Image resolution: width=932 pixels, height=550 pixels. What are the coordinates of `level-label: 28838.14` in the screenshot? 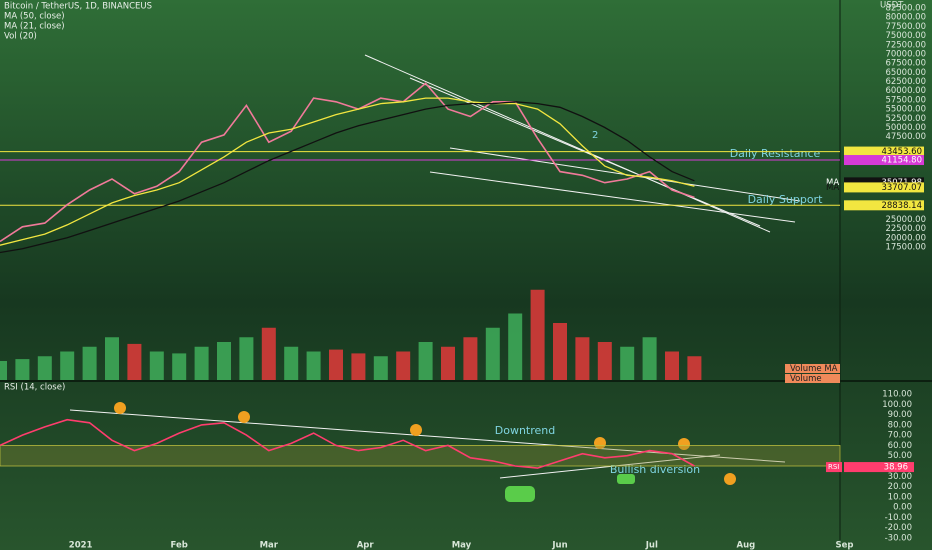 It's located at (901, 206).